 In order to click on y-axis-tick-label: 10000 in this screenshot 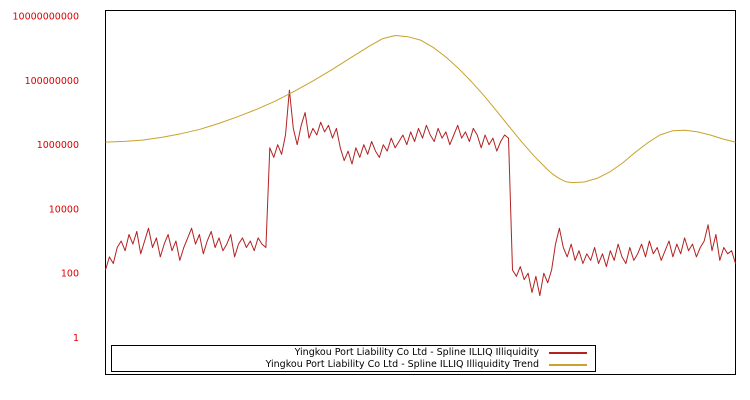, I will do `click(64, 209)`.